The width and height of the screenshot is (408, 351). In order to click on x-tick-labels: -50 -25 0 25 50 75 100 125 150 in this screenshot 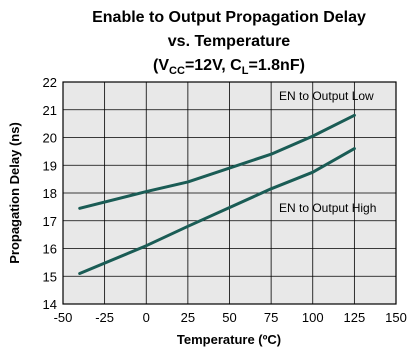, I will do `click(230, 317)`.